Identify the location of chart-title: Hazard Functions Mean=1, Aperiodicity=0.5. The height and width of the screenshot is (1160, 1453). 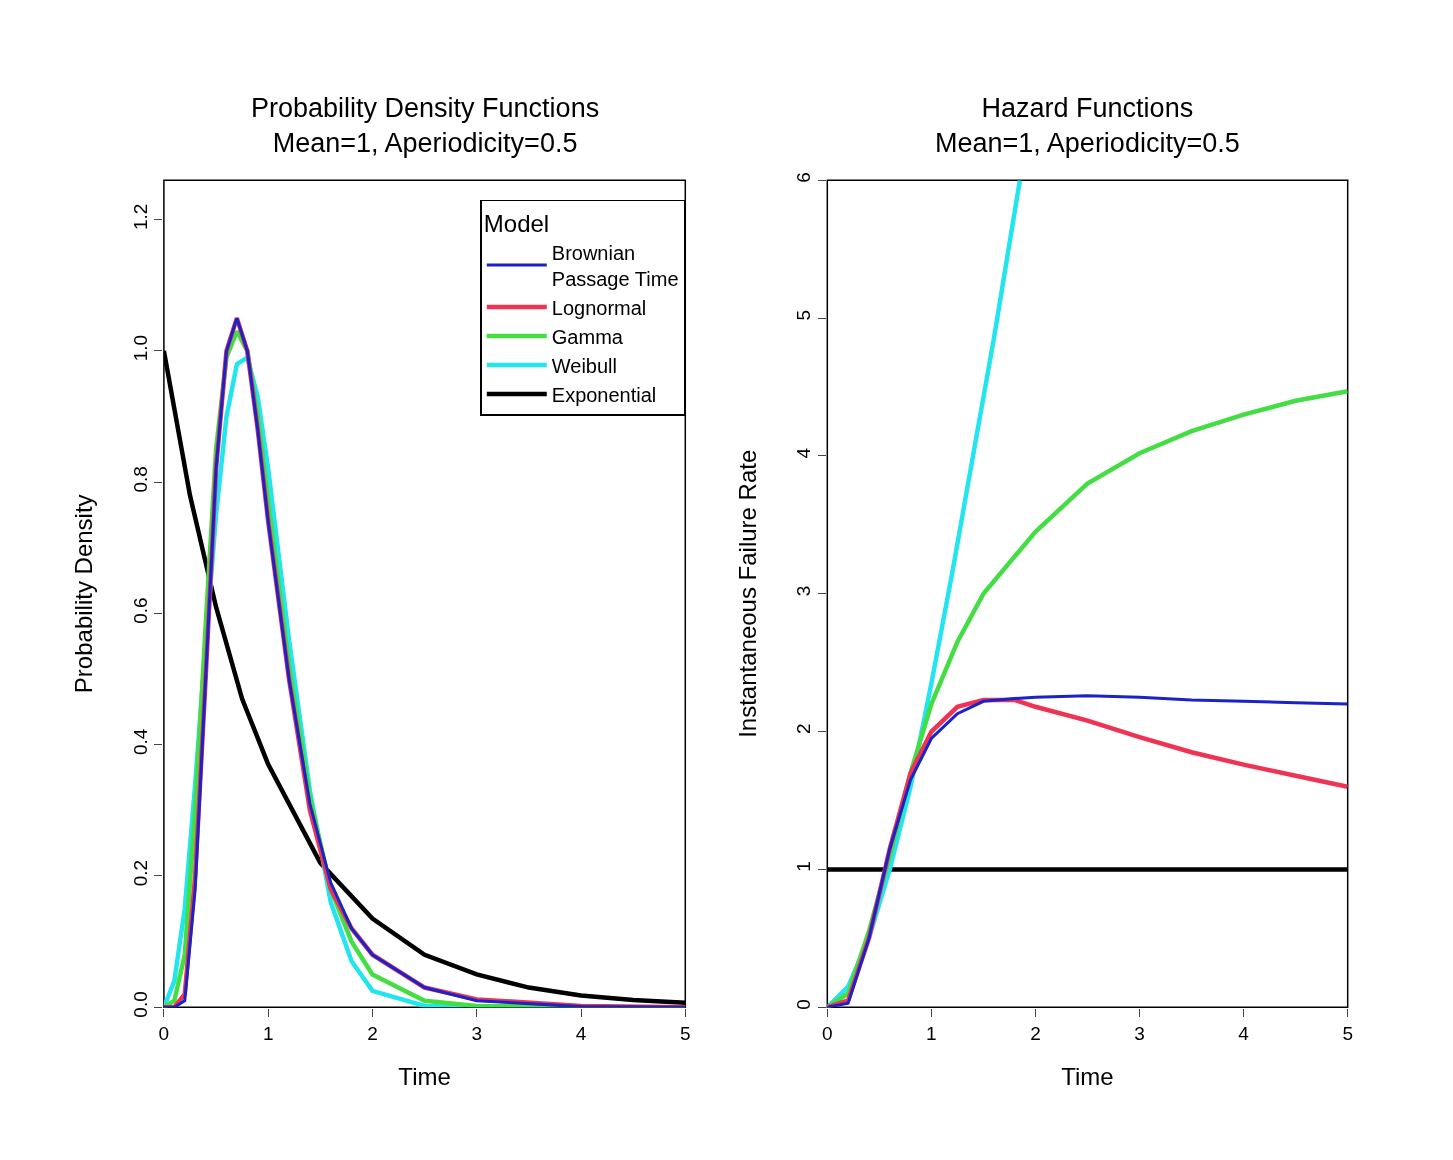
(1087, 126).